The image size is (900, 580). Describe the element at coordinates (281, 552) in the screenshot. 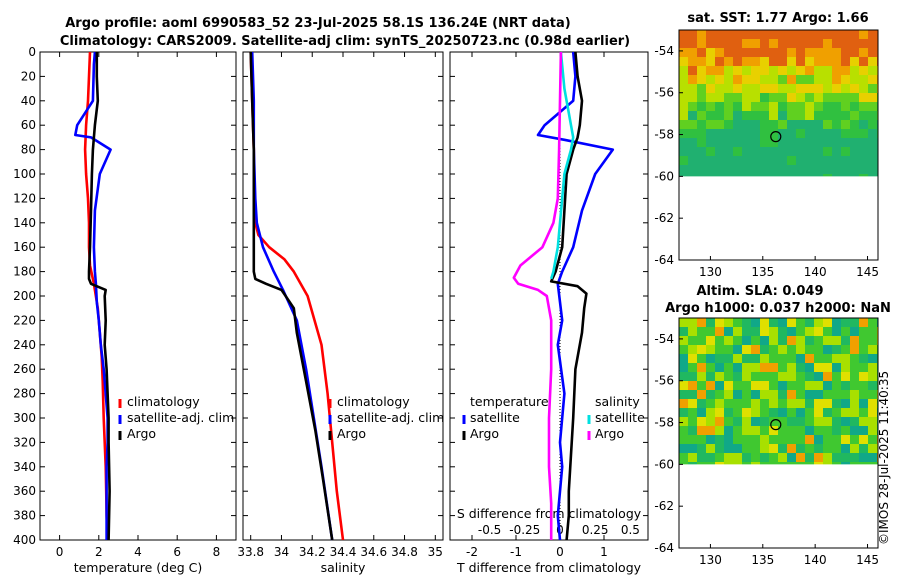

I see `x-tick-label: 34` at that location.